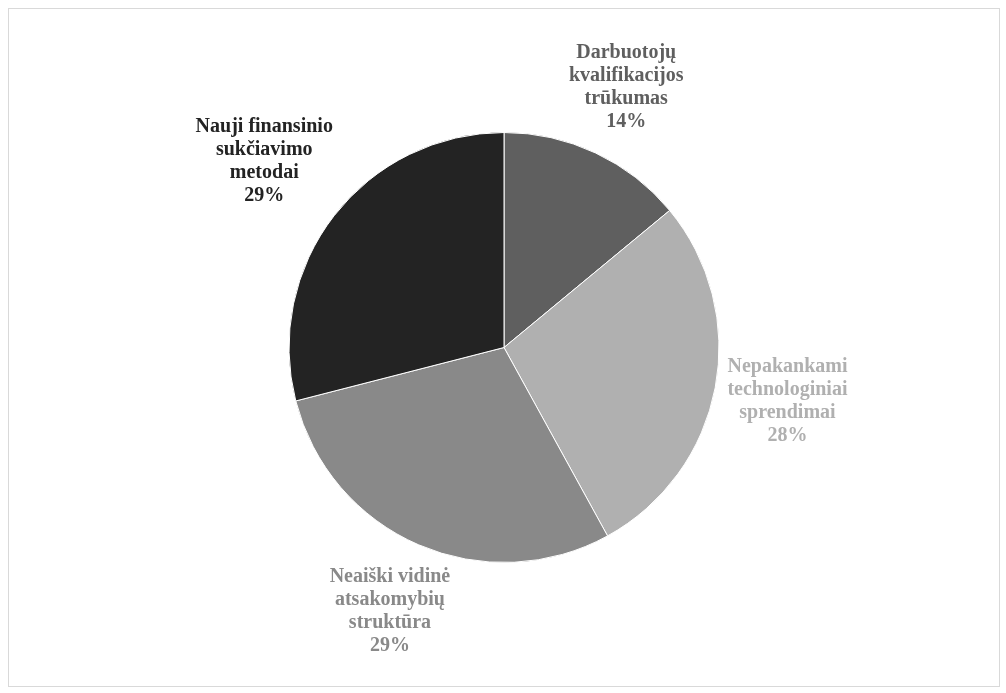 The image size is (1006, 693). I want to click on data-label: 14%, so click(626, 120).